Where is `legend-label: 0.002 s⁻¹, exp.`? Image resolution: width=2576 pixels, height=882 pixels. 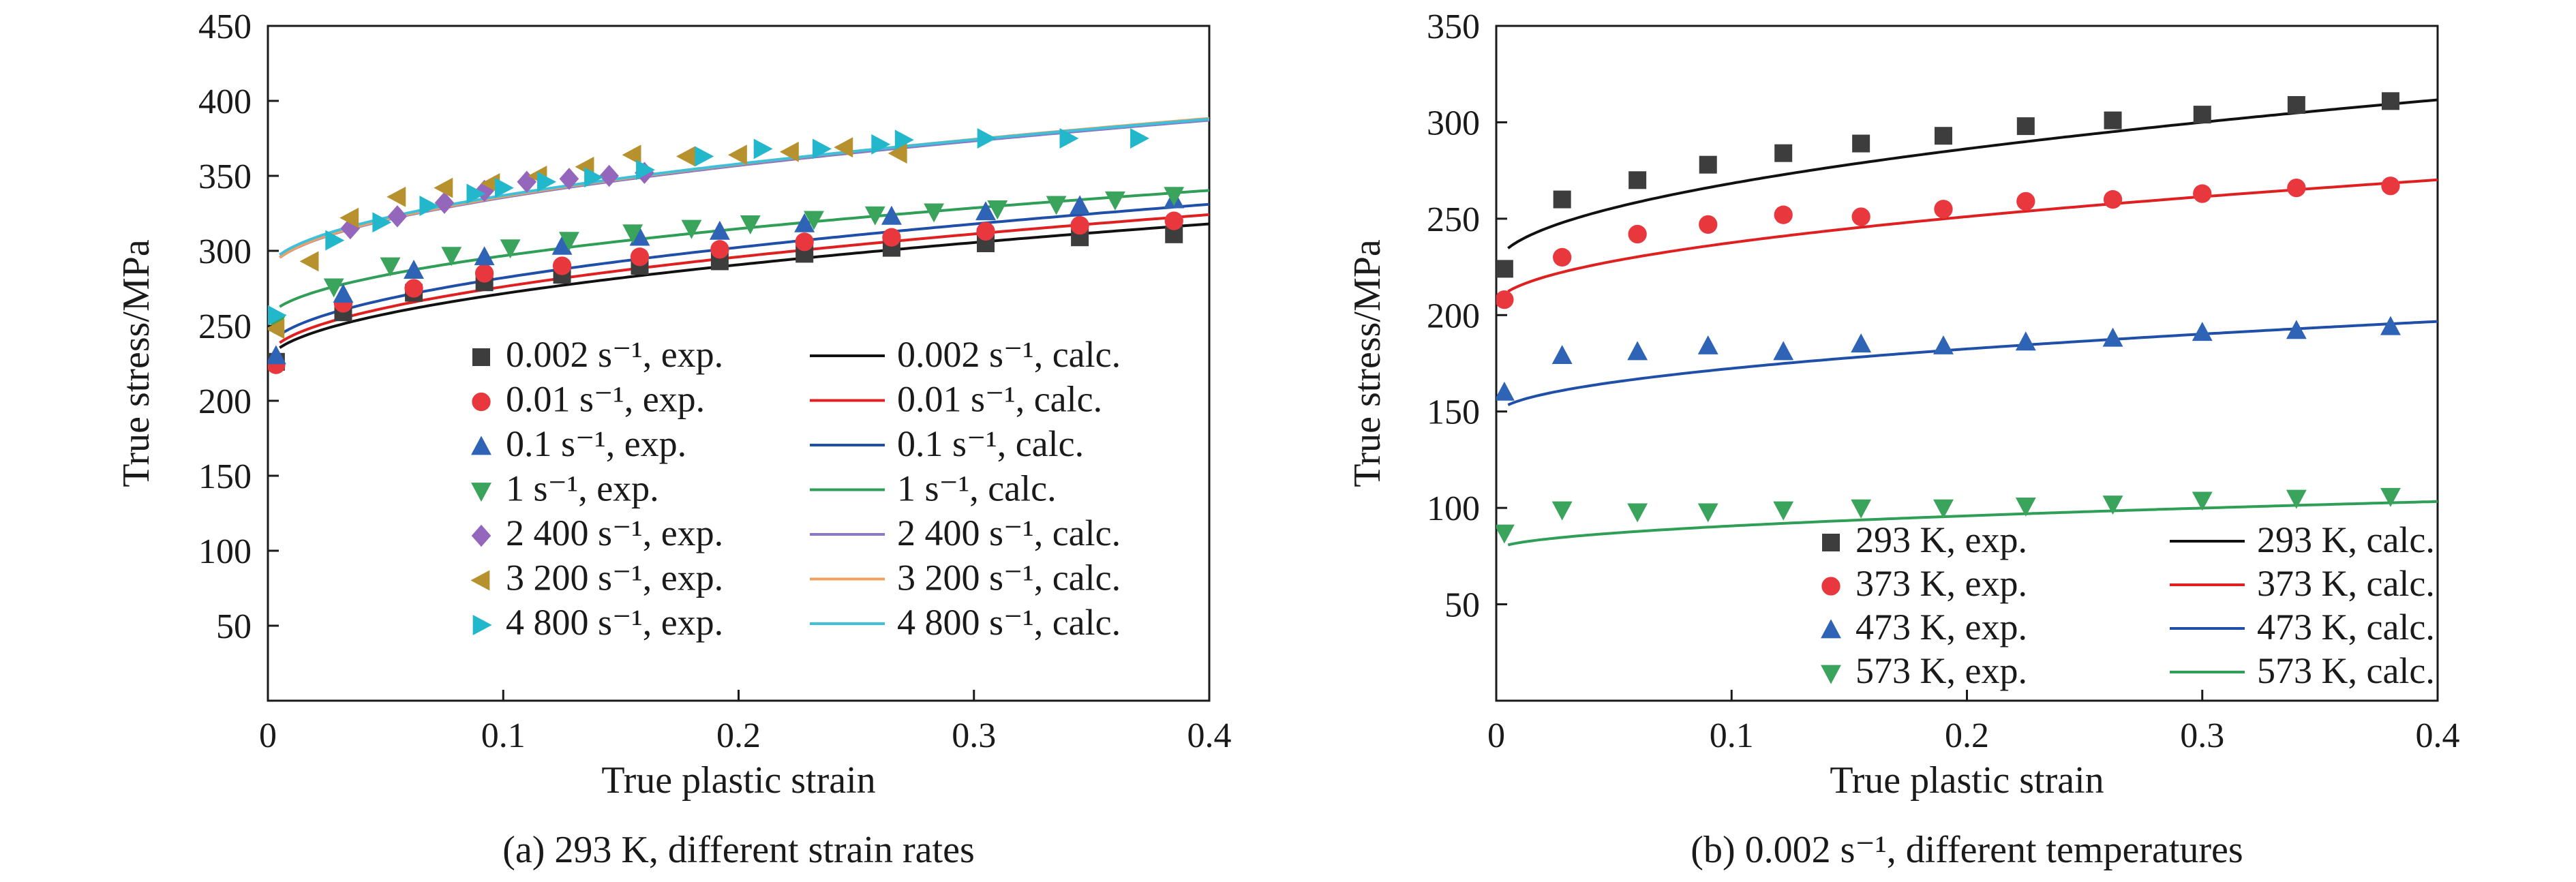 legend-label: 0.002 s⁻¹, exp. is located at coordinates (615, 354).